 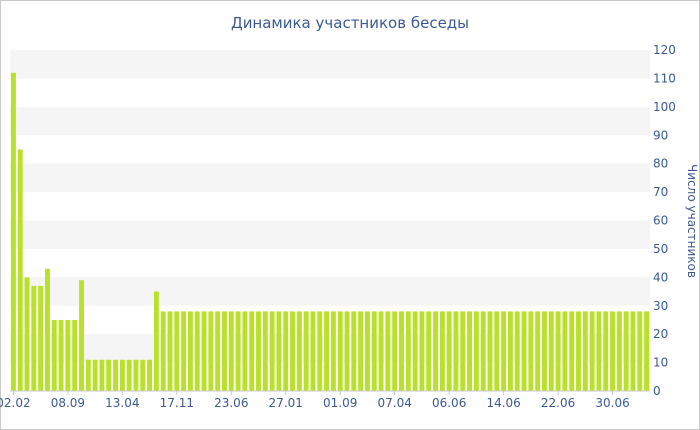 What do you see at coordinates (350, 23) in the screenshot?
I see `chart-title: Динамика участников беседы` at bounding box center [350, 23].